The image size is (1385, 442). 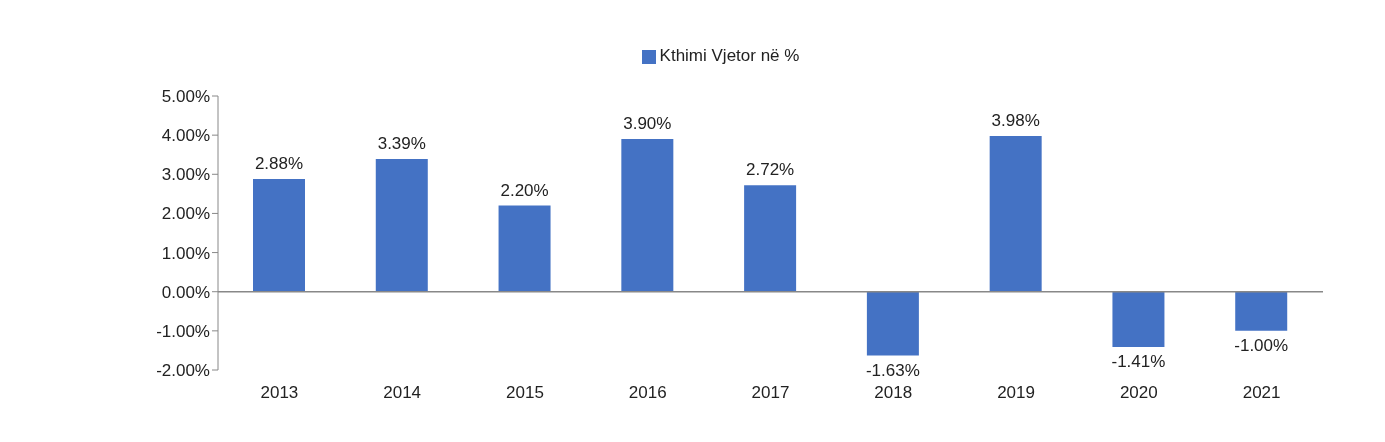 What do you see at coordinates (1138, 361) in the screenshot?
I see `data-label: -1.41%` at bounding box center [1138, 361].